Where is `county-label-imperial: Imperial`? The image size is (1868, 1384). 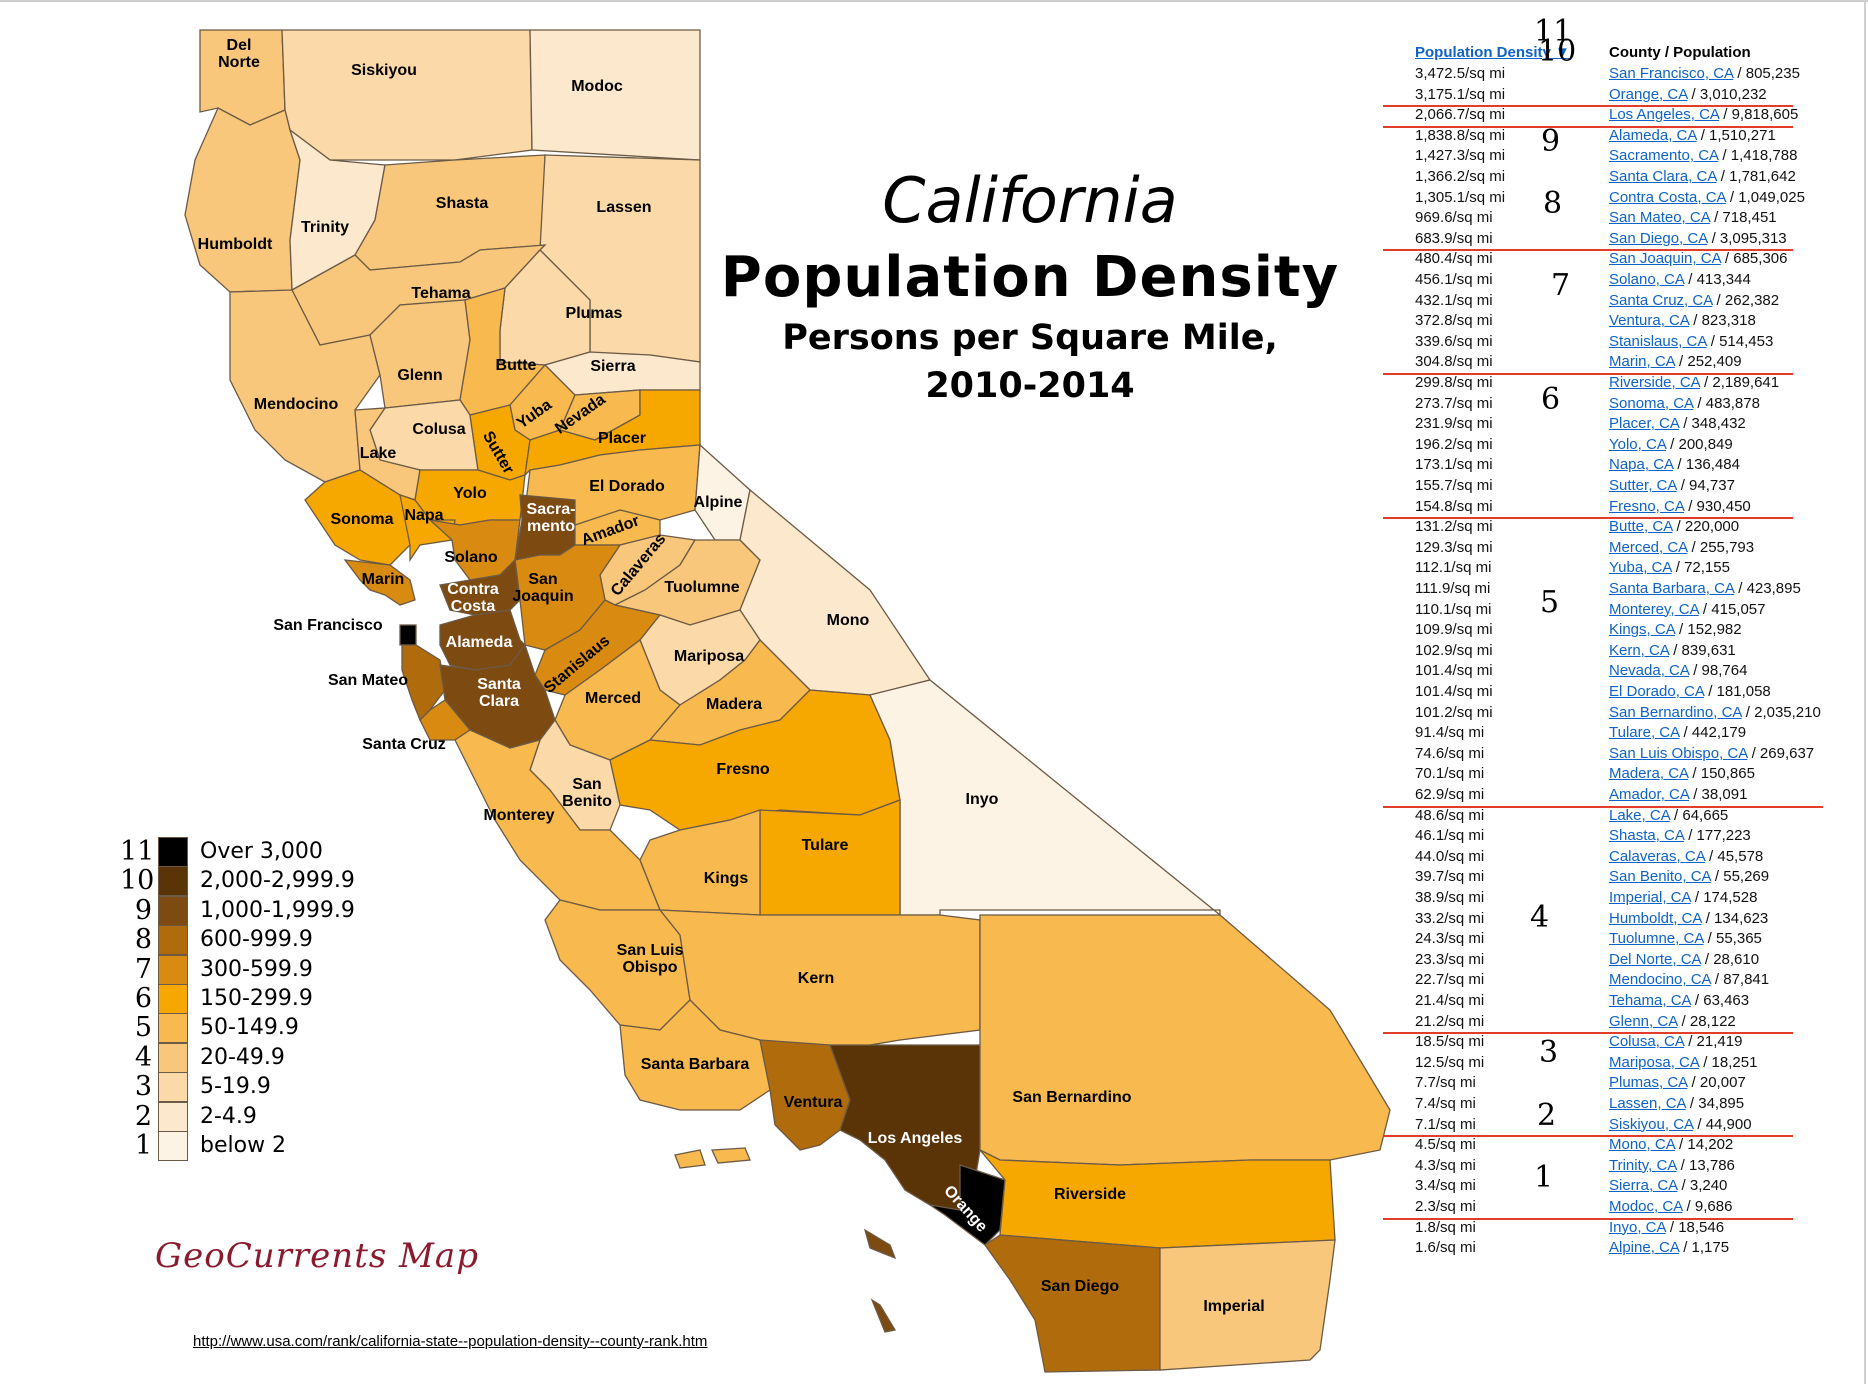
county-label-imperial: Imperial is located at coordinates (1233, 1306).